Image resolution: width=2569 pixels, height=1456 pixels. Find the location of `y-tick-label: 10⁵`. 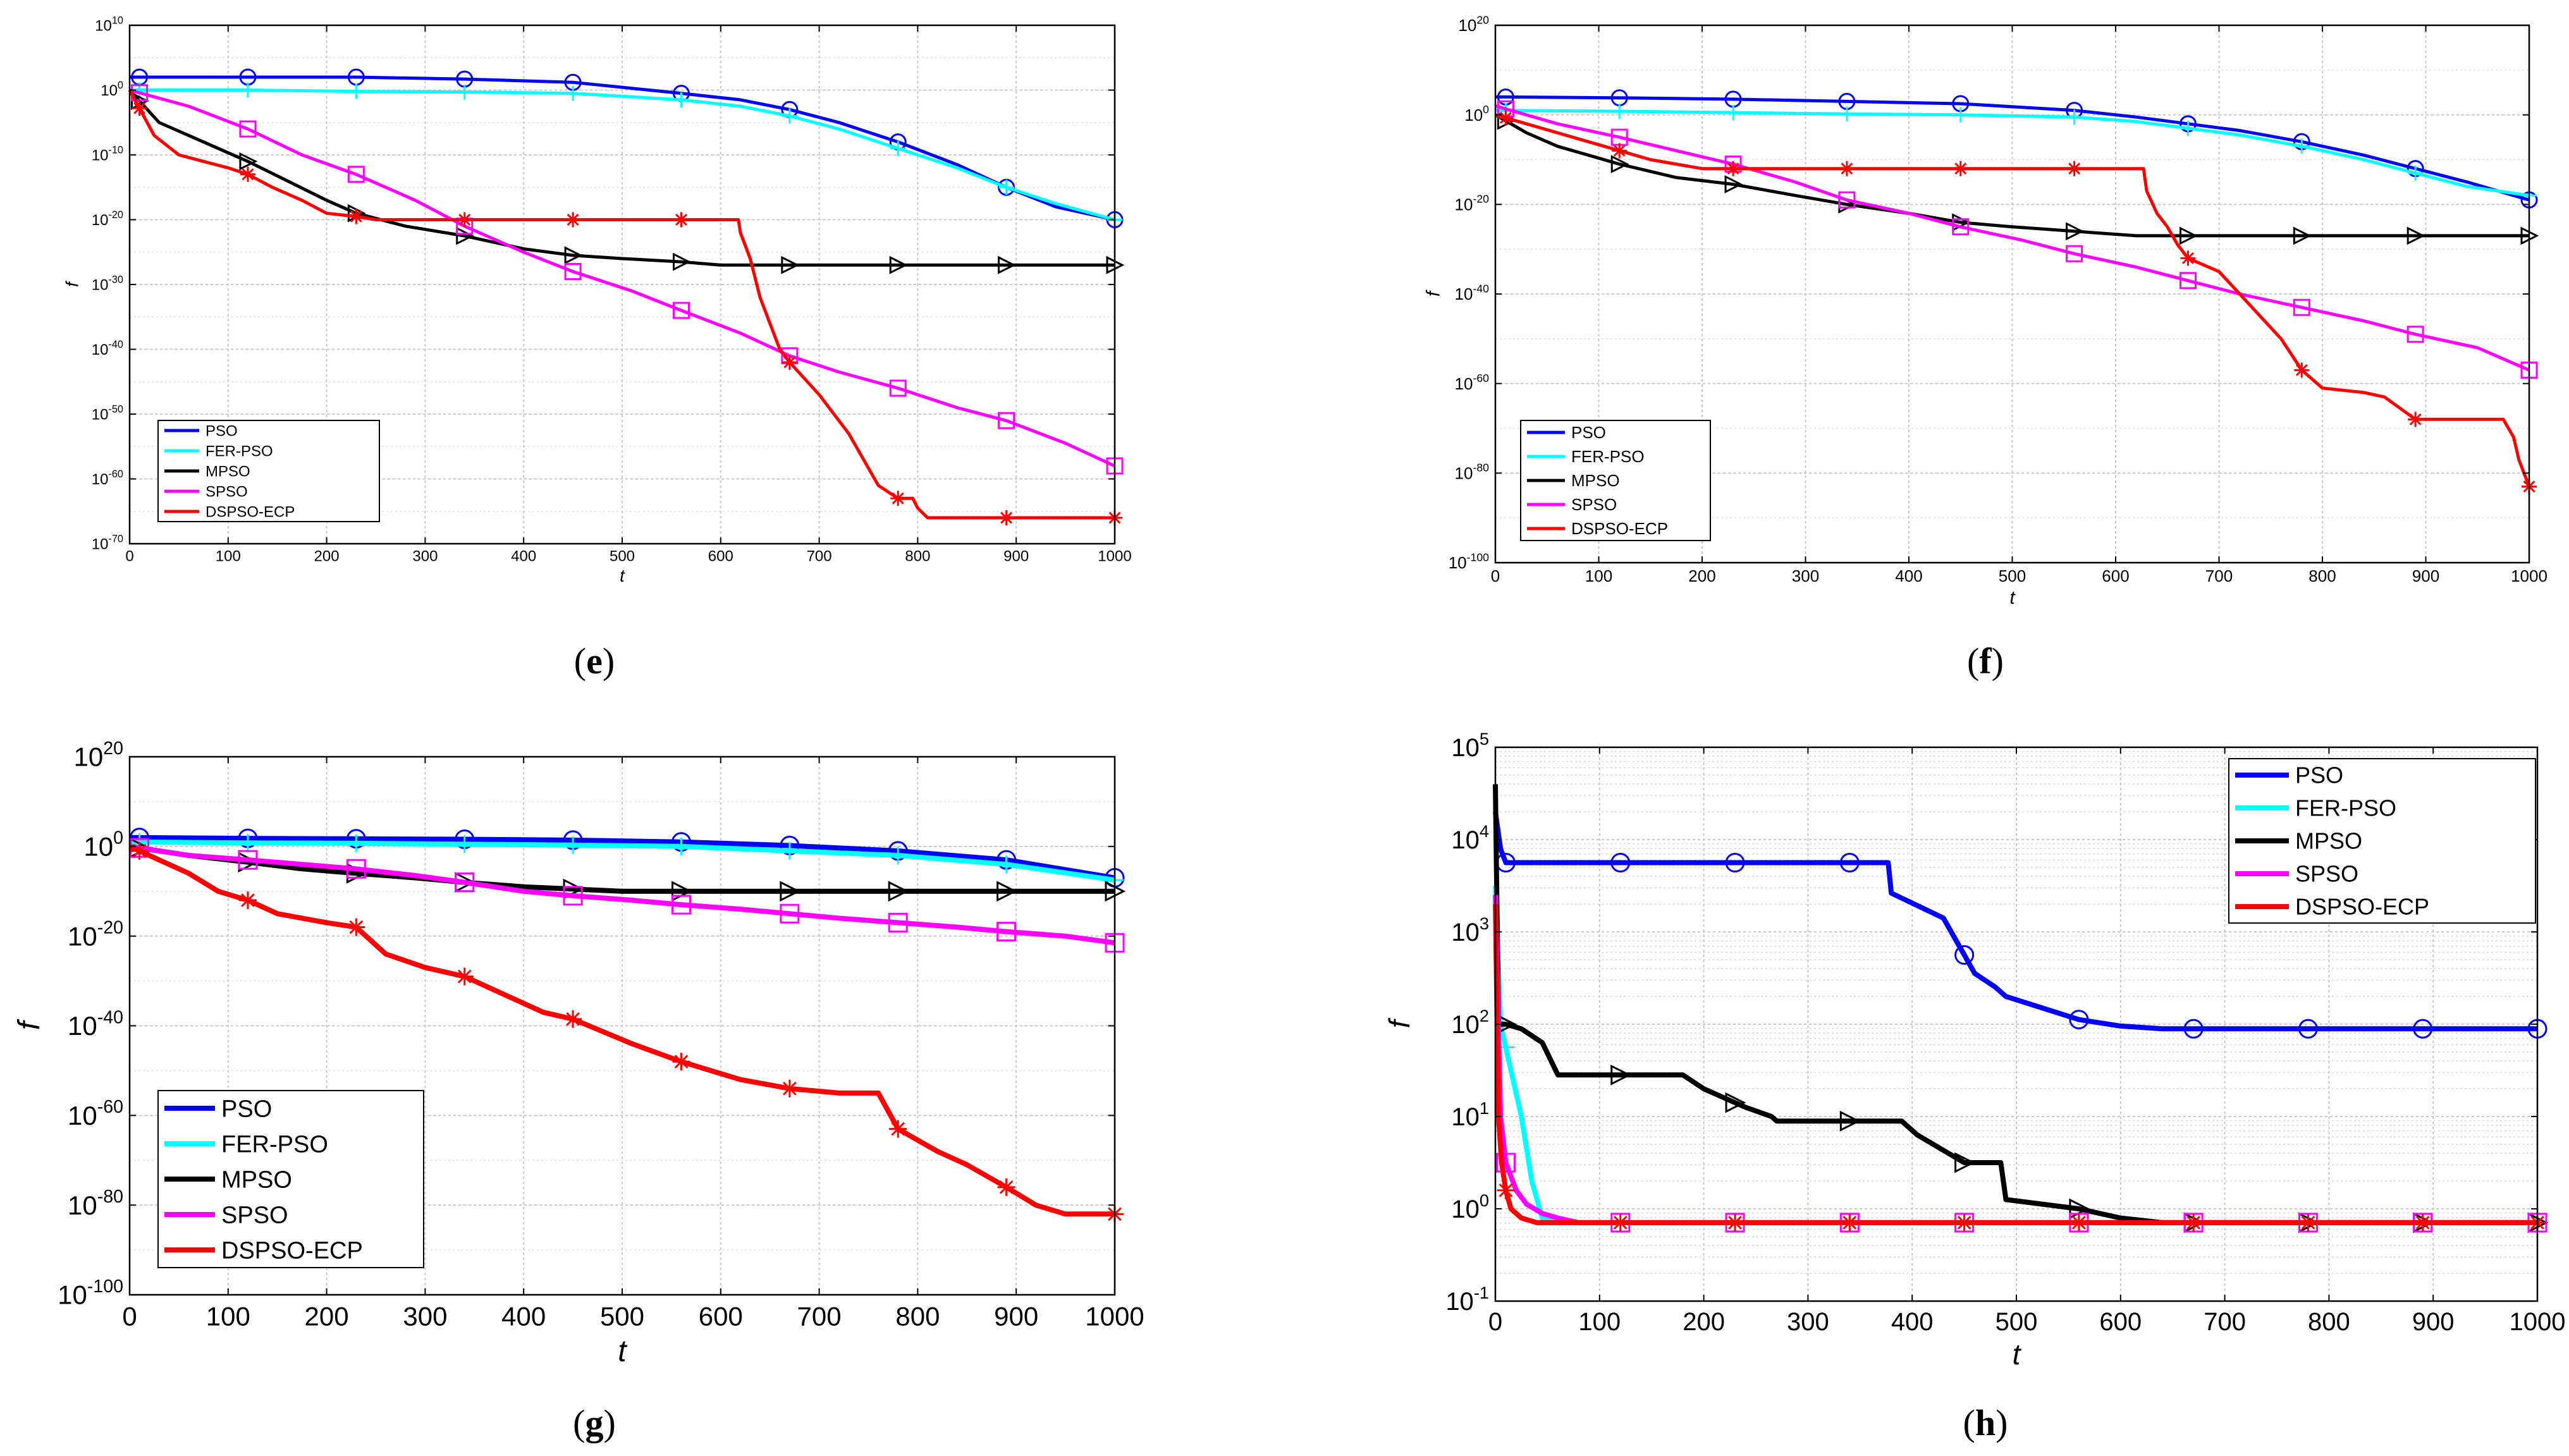

y-tick-label: 10⁵ is located at coordinates (1470, 745).